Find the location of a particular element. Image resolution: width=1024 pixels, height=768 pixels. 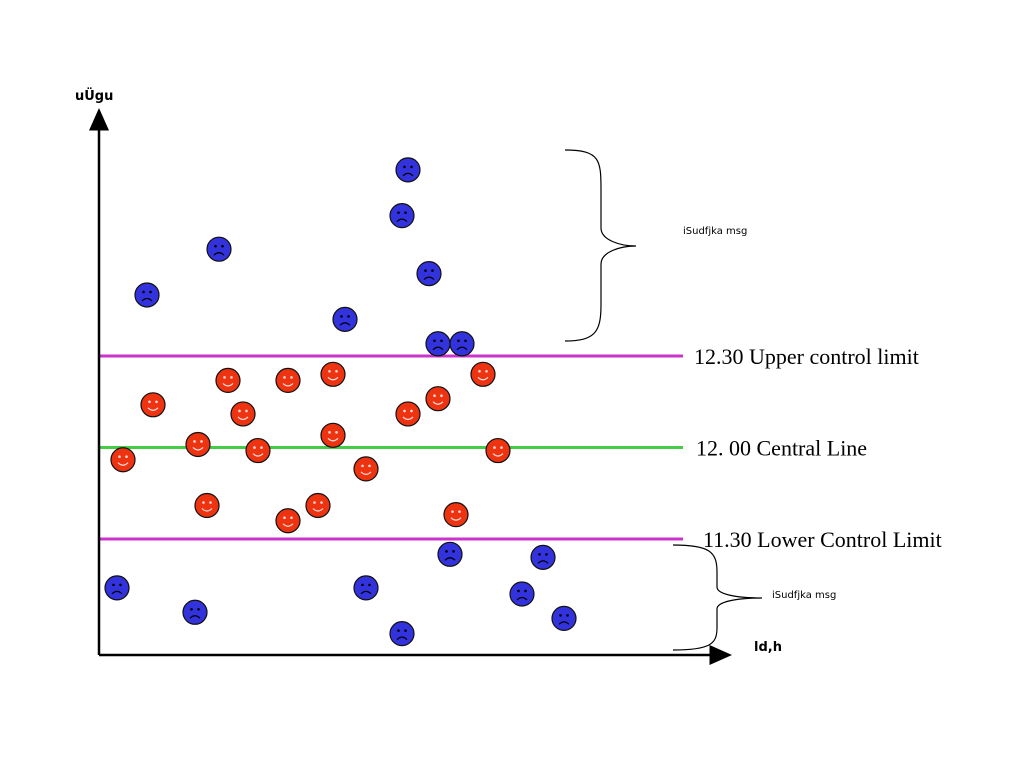

lower-brace-label: iSudfjka msg is located at coordinates (804, 595).